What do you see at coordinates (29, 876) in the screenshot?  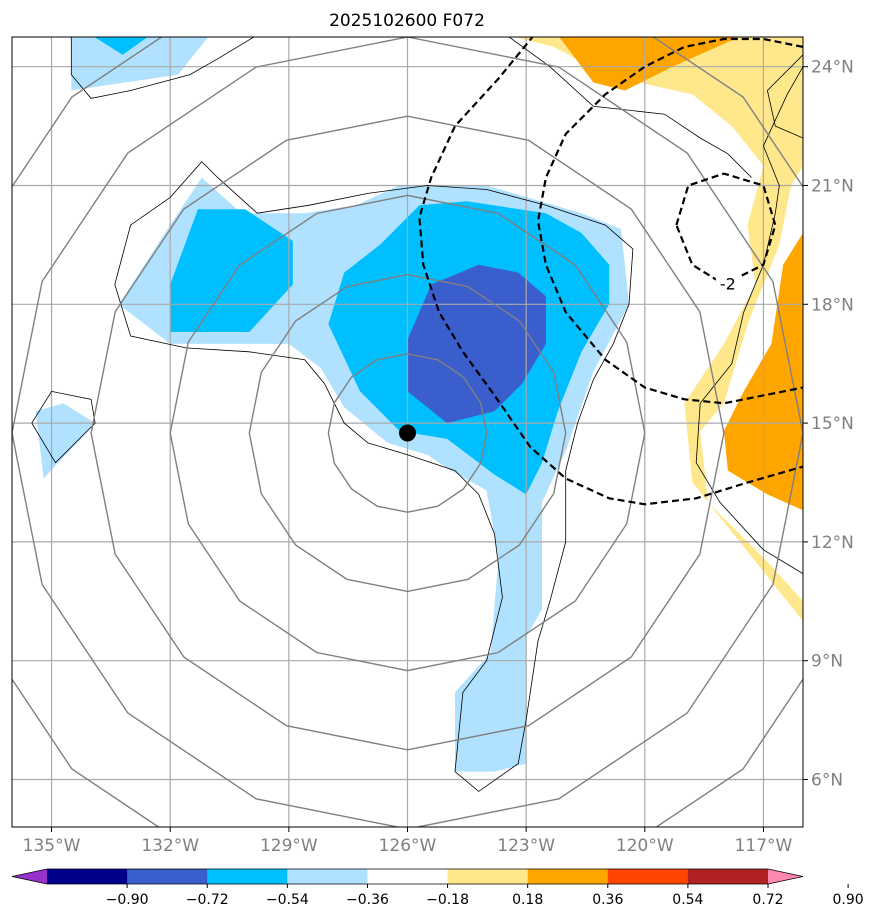 I see `colorbar-extend-low` at bounding box center [29, 876].